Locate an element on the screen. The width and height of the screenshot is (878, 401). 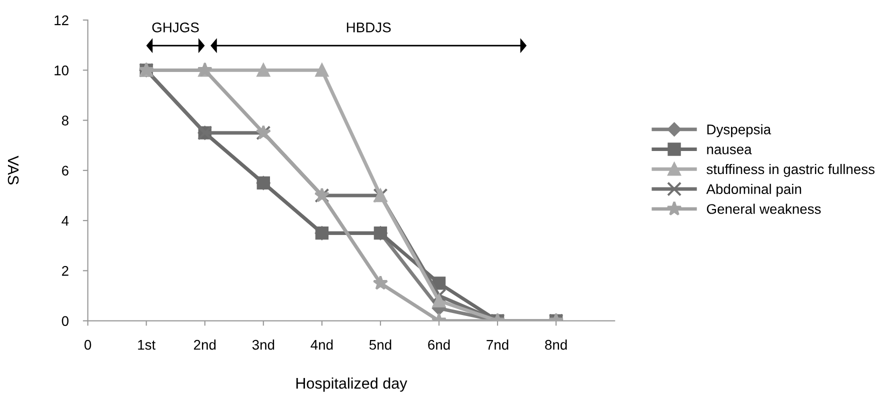
x-axis-title: Hospitalized day is located at coordinates (352, 384).